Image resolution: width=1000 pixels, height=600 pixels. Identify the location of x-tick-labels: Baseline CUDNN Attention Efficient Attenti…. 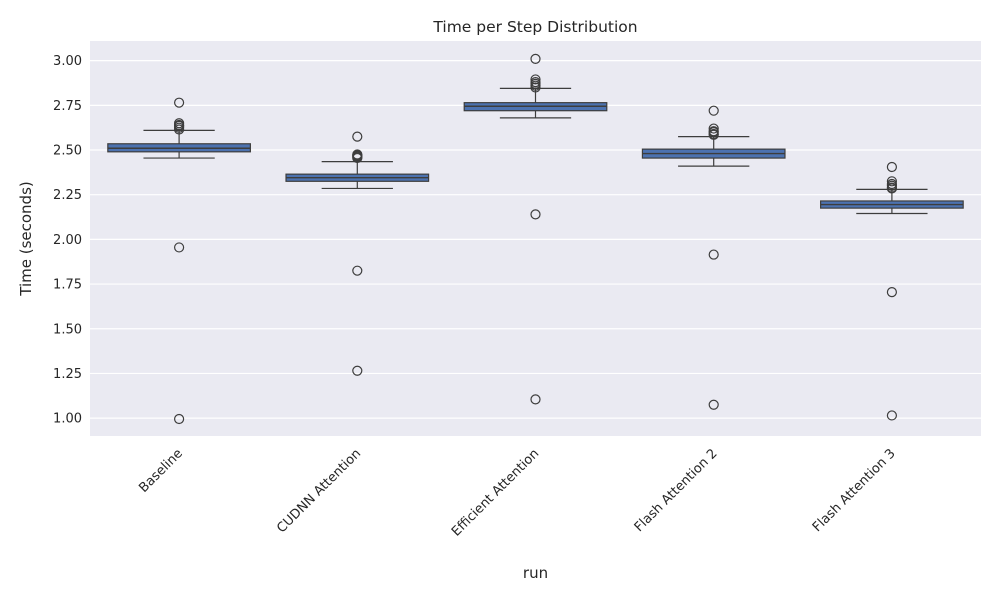
(517, 492).